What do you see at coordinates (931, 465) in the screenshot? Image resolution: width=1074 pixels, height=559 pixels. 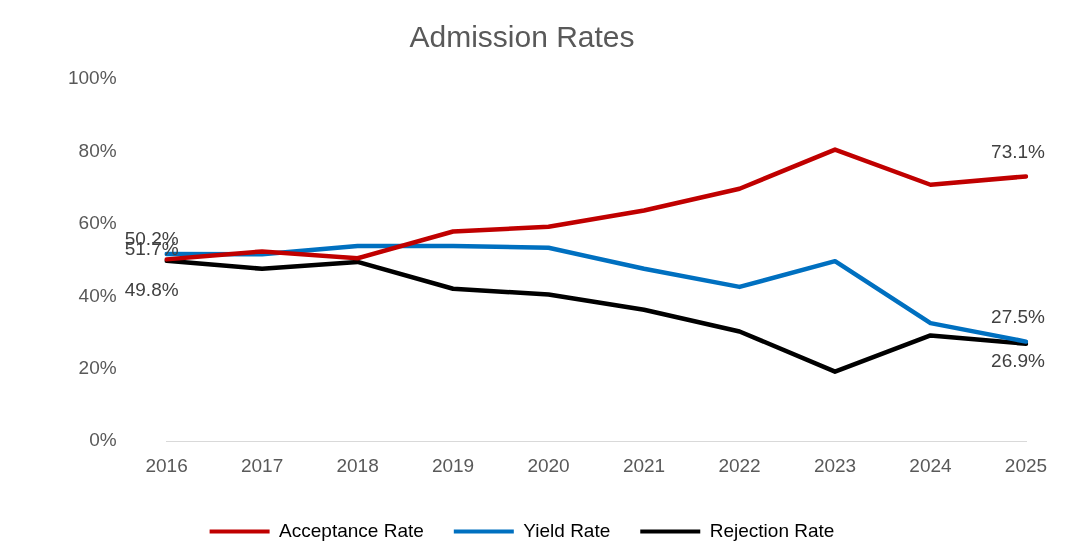 I see `x-tick-label: 2024` at bounding box center [931, 465].